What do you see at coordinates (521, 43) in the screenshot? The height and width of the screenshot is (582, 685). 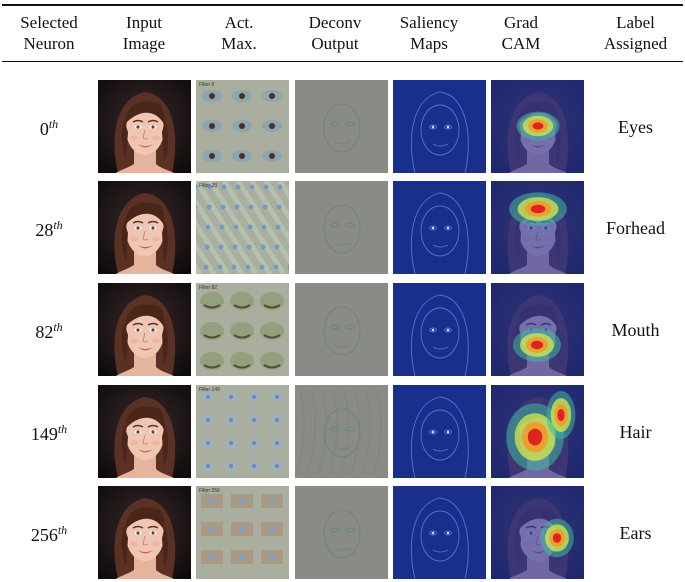 I see `column-header-line-2: CAM` at bounding box center [521, 43].